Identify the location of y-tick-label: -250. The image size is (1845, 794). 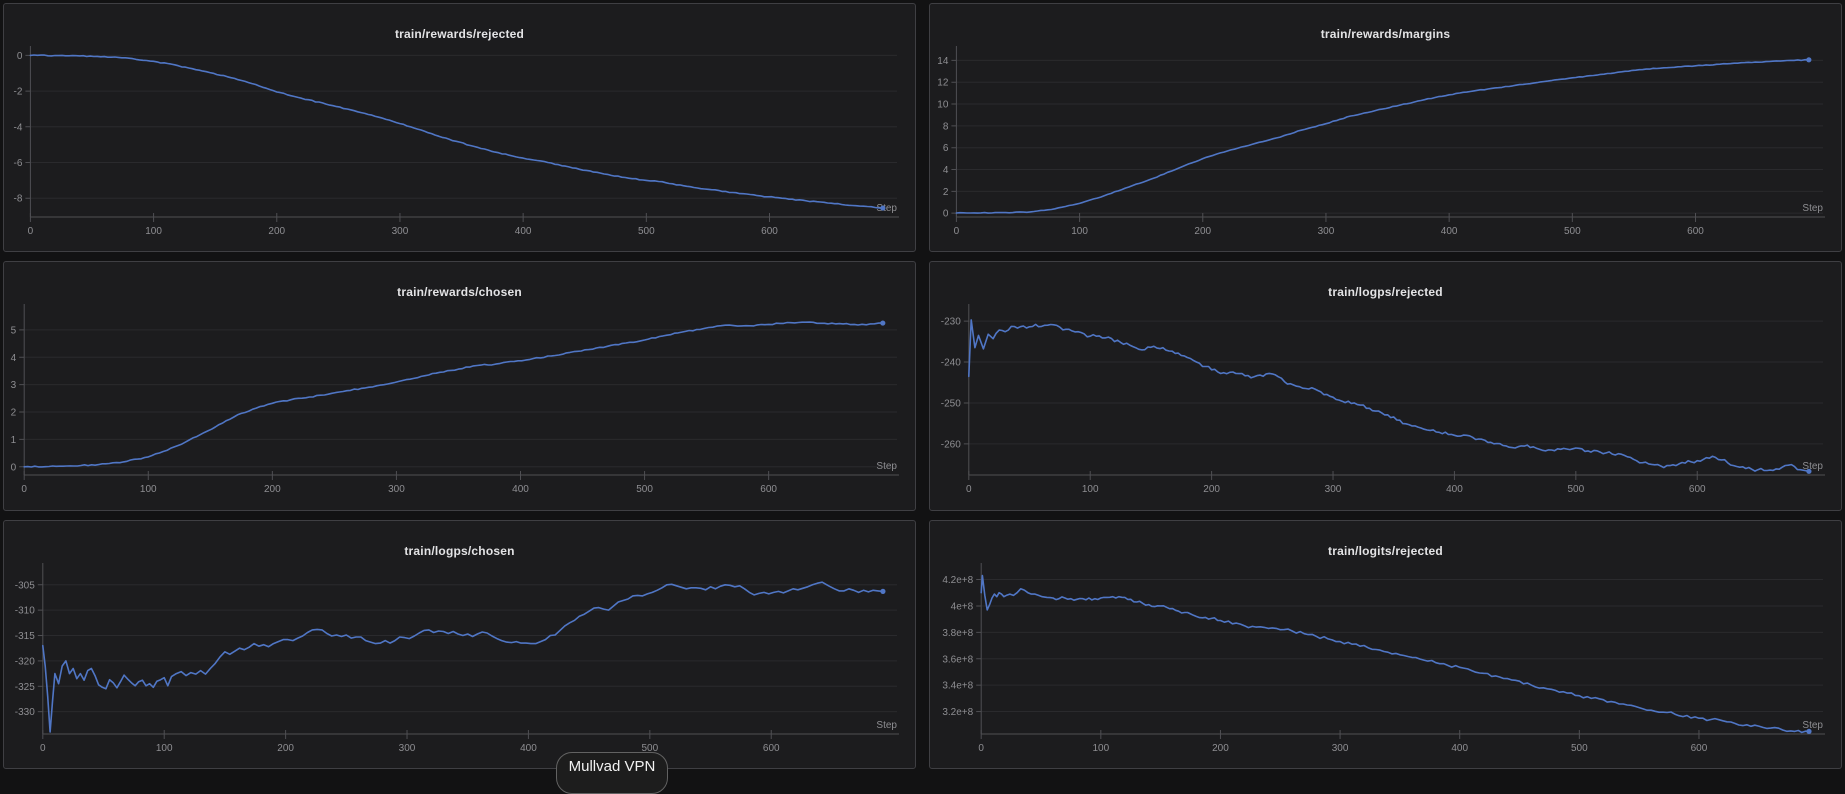
(951, 404).